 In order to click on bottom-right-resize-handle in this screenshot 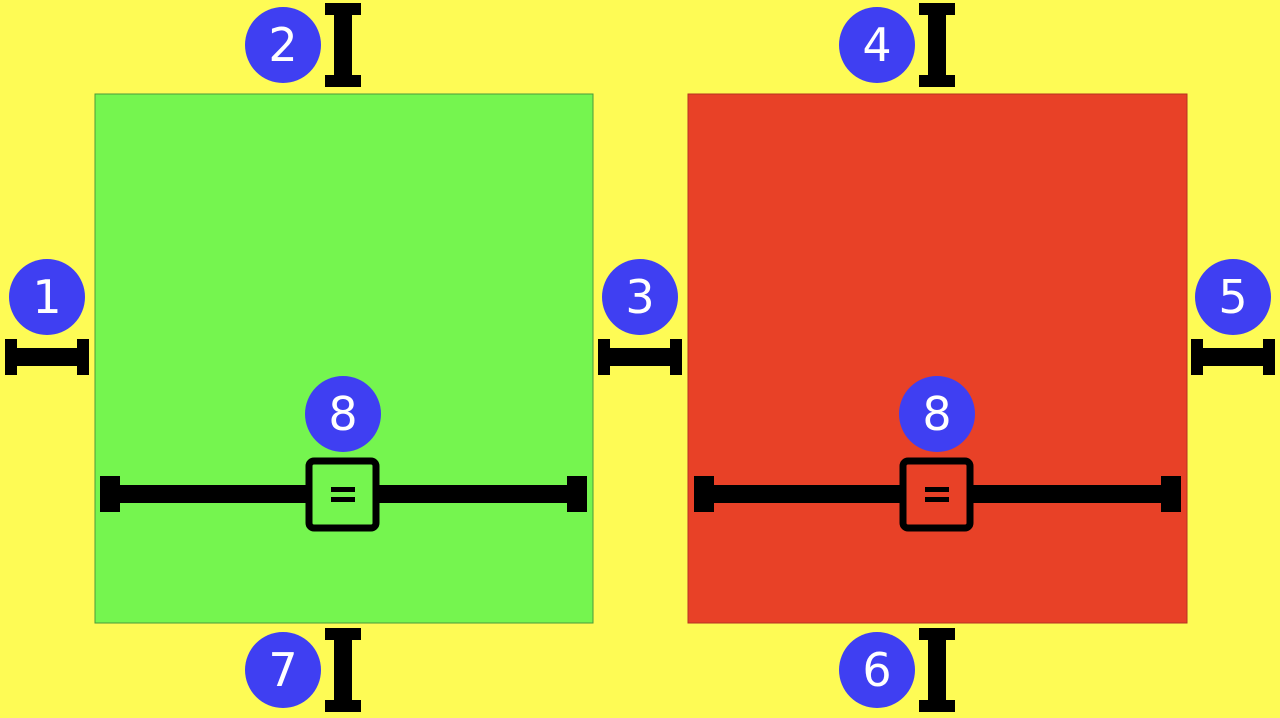, I will do `click(937, 670)`.